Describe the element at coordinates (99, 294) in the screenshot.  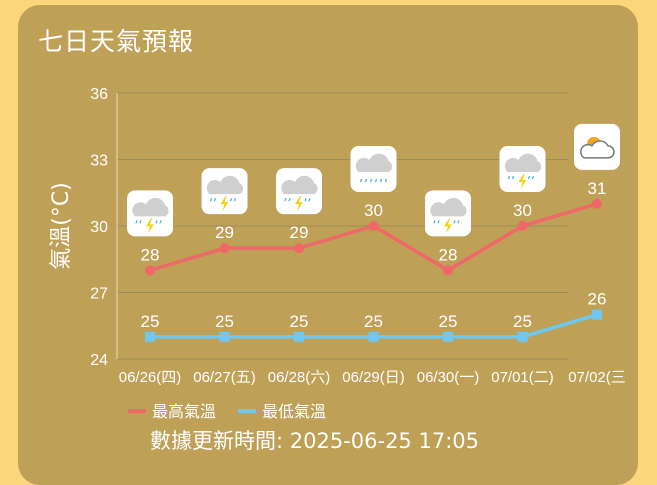
I see `y-tick-label: 27` at that location.